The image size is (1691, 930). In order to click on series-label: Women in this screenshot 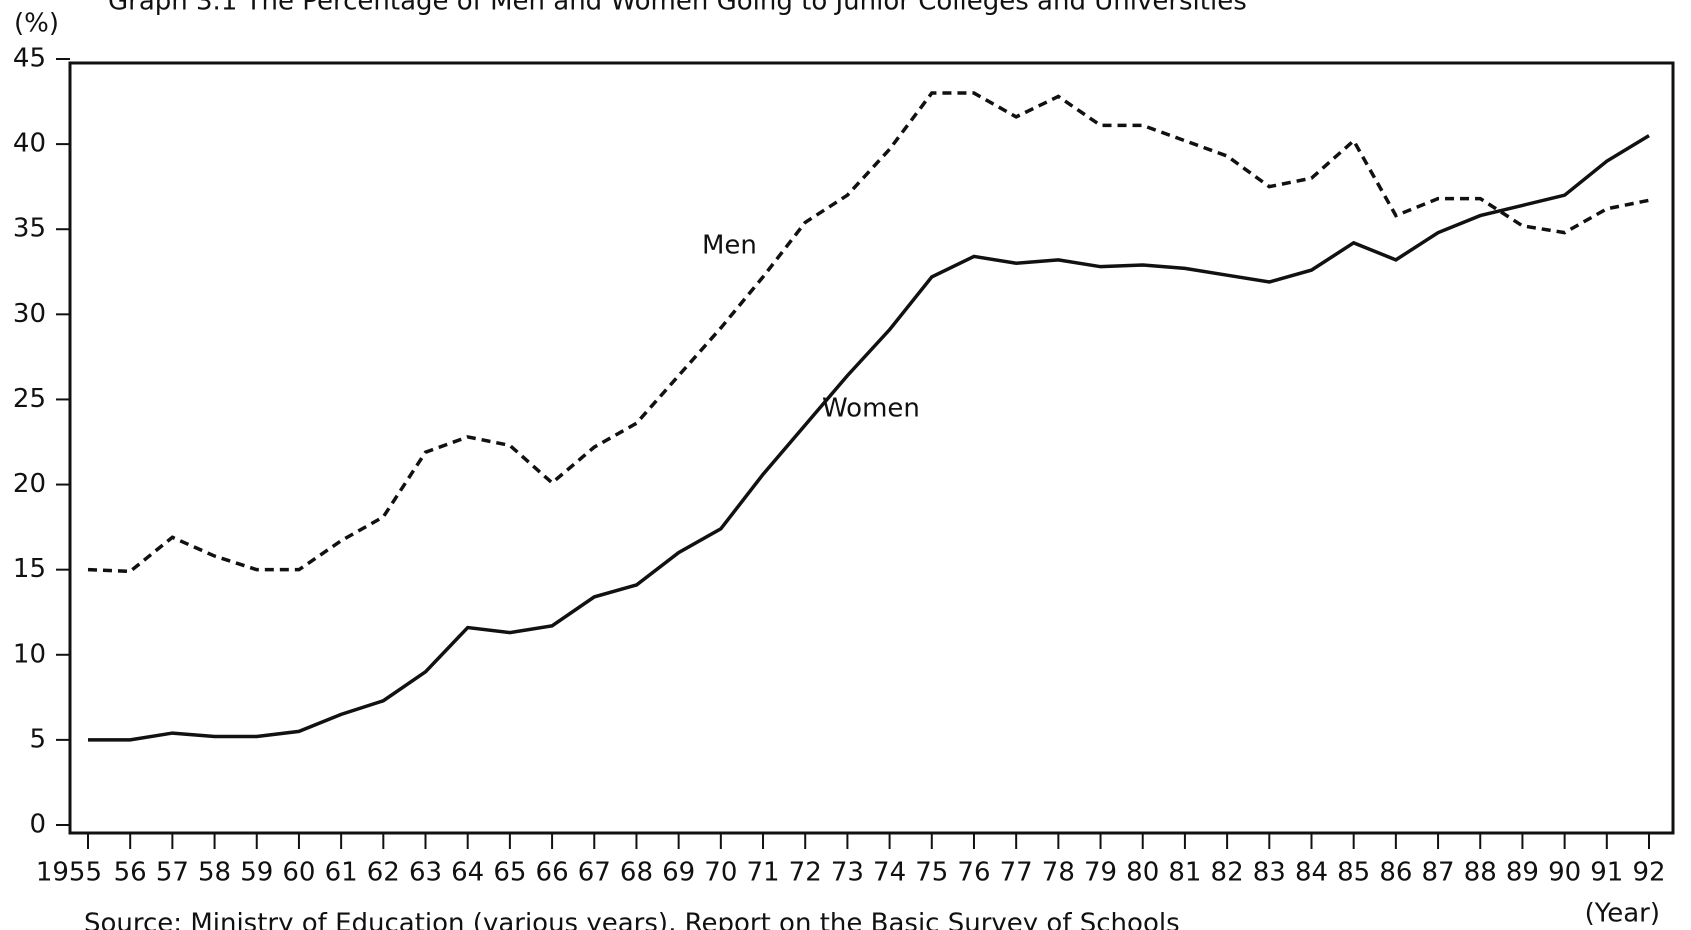, I will do `click(871, 409)`.